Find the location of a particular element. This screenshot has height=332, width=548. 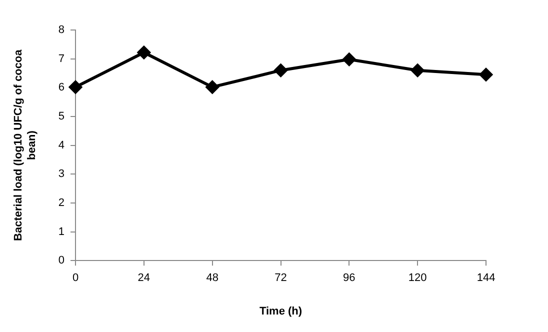

x-tick-label: 48 is located at coordinates (212, 278).